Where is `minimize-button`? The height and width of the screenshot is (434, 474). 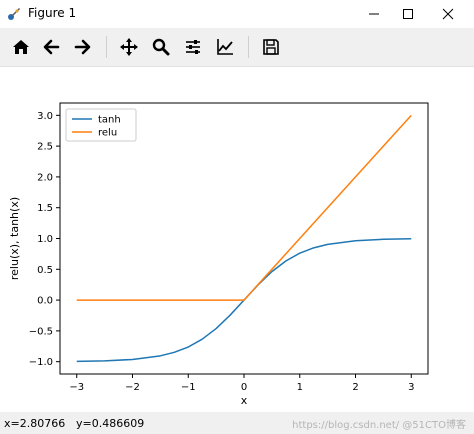 minimize-button is located at coordinates (374, 14).